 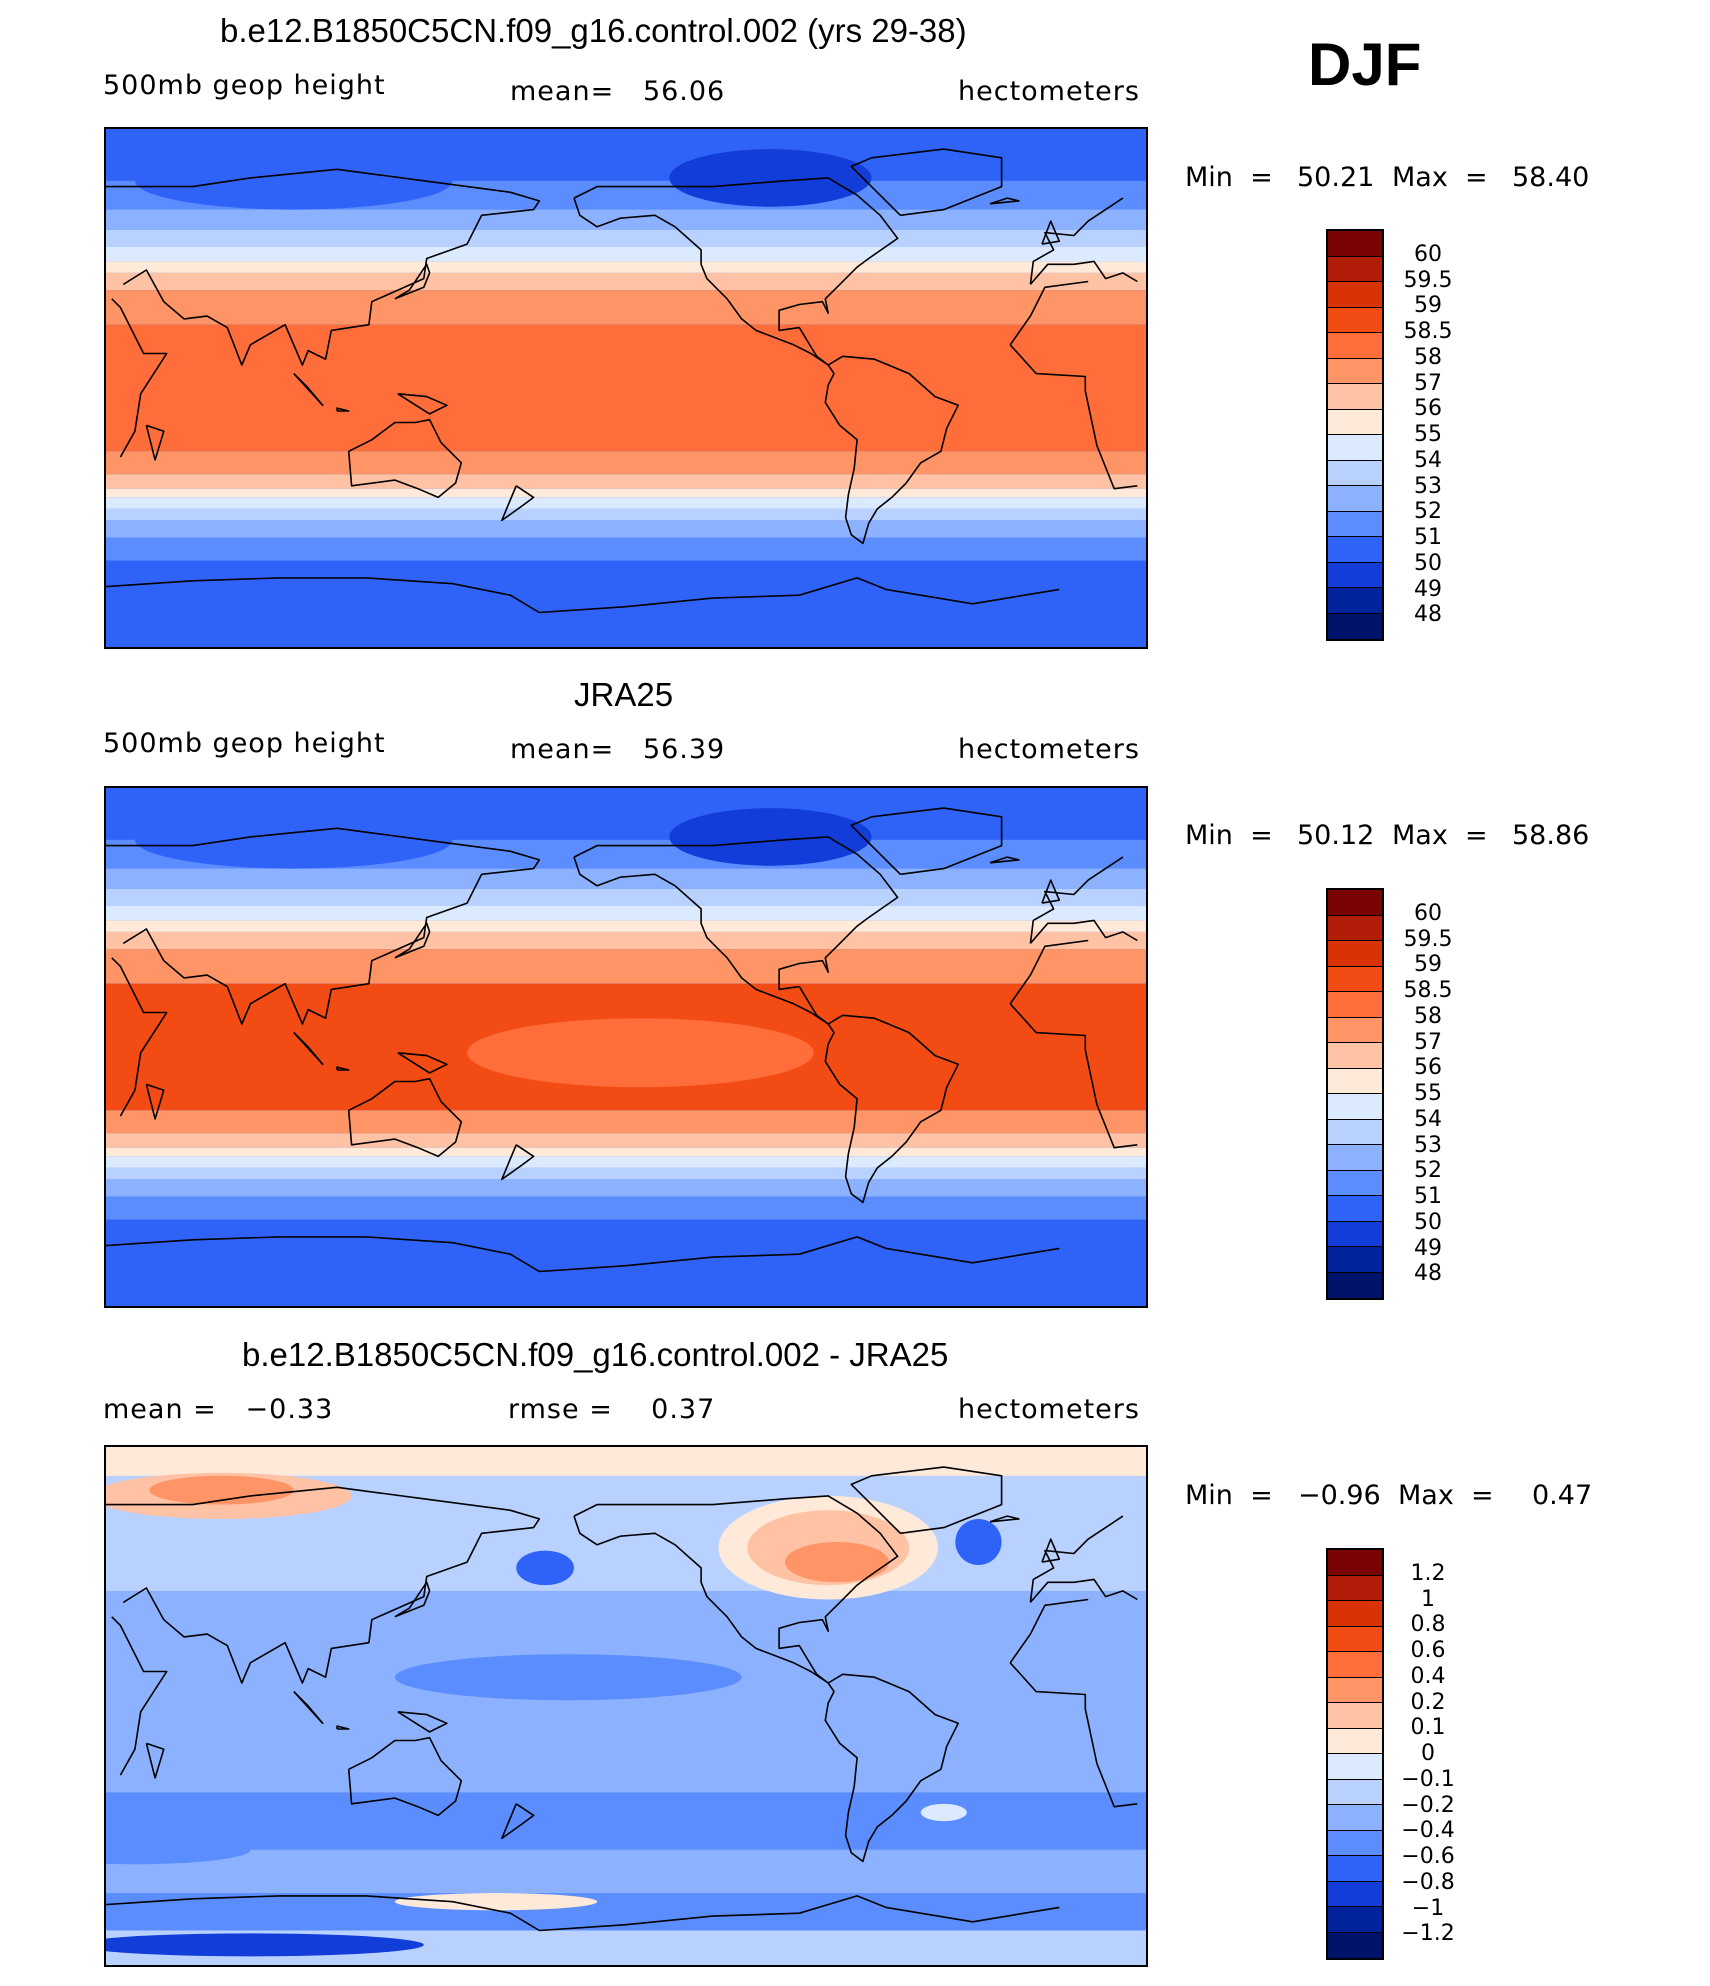 I want to click on panel-3-max-value: 0.47, so click(x=1562, y=1495).